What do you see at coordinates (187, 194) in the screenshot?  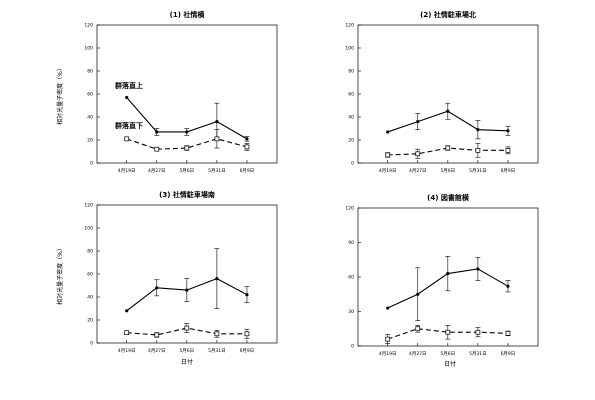 I see `chart-title: (3) 社情駐車場南` at bounding box center [187, 194].